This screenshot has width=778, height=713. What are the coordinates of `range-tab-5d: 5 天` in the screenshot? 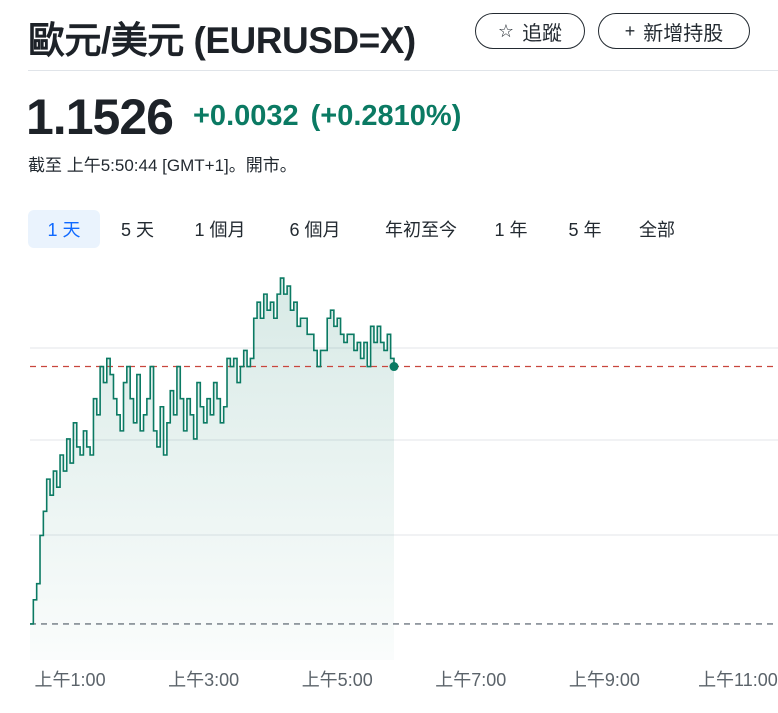 It's located at (137, 230).